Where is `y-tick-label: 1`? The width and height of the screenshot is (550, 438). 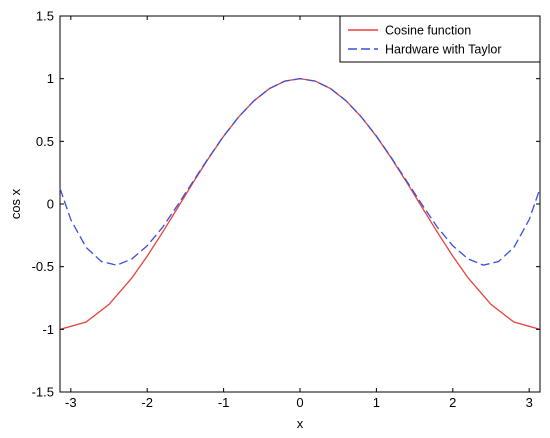
y-tick-label: 1 is located at coordinates (50, 78).